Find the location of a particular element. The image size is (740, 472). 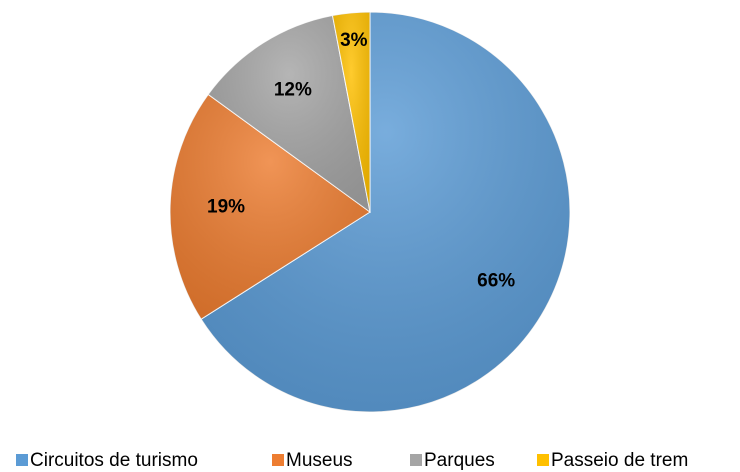

legend-label: Passeio de trem is located at coordinates (619, 460).